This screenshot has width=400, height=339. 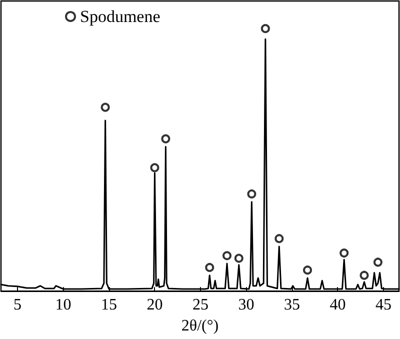 What do you see at coordinates (246, 305) in the screenshot?
I see `x-tick-label: 30` at bounding box center [246, 305].